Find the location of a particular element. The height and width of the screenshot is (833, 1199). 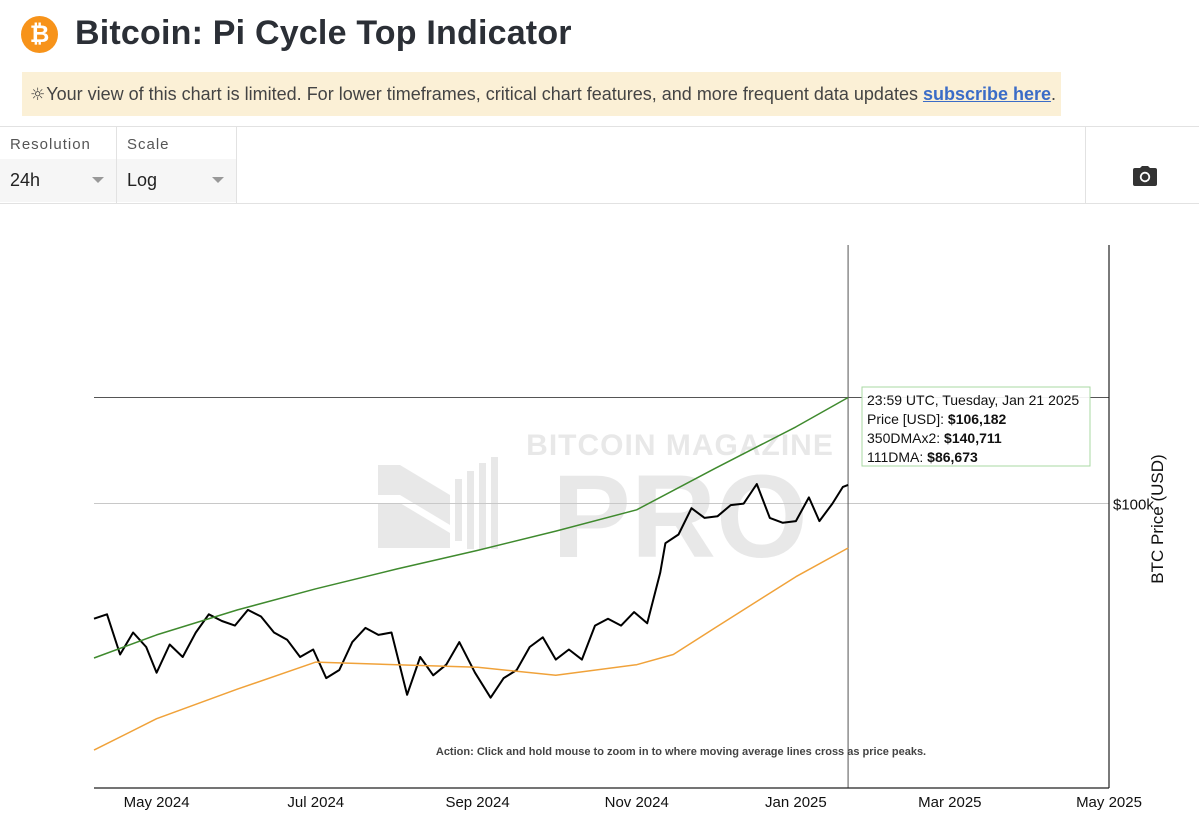

tooltip-row: Price [USD]: $106,182 is located at coordinates (937, 419).